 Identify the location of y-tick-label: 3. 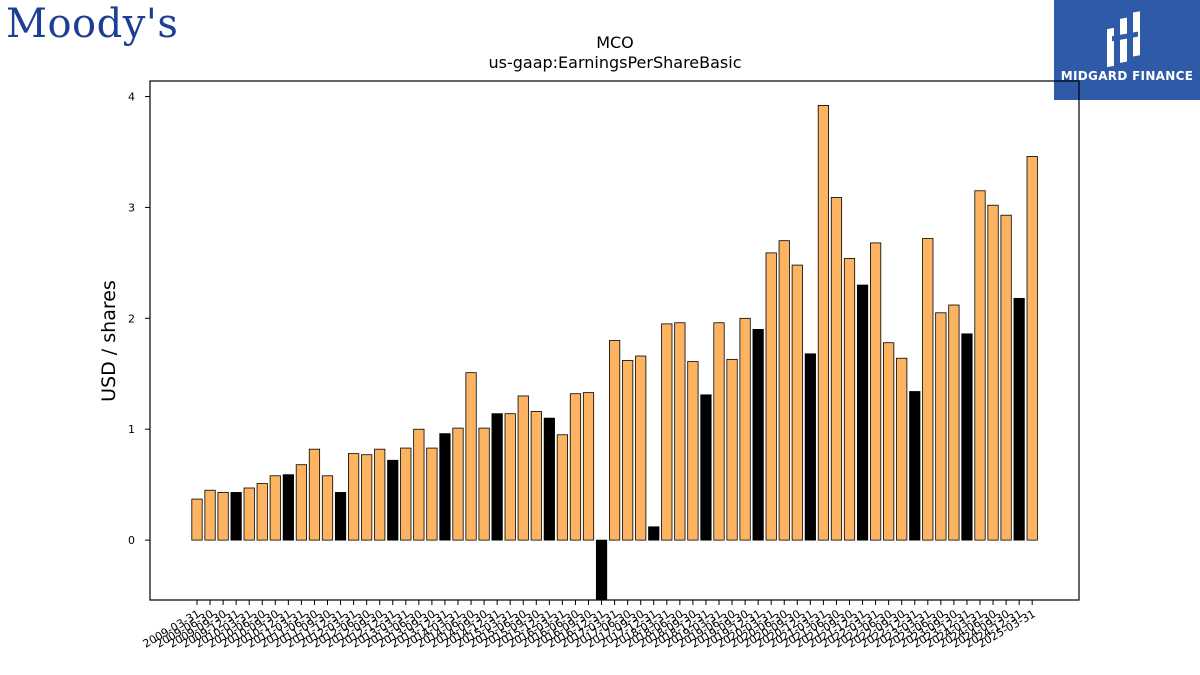
(131, 207).